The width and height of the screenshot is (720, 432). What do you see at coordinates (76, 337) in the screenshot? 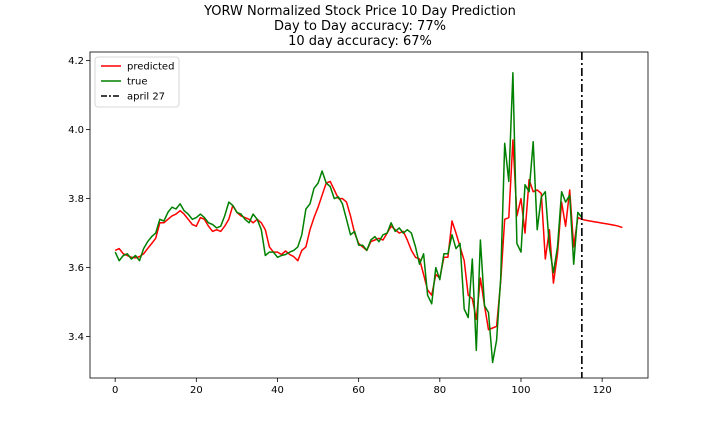
I see `y-tick-label: 3.4` at bounding box center [76, 337].